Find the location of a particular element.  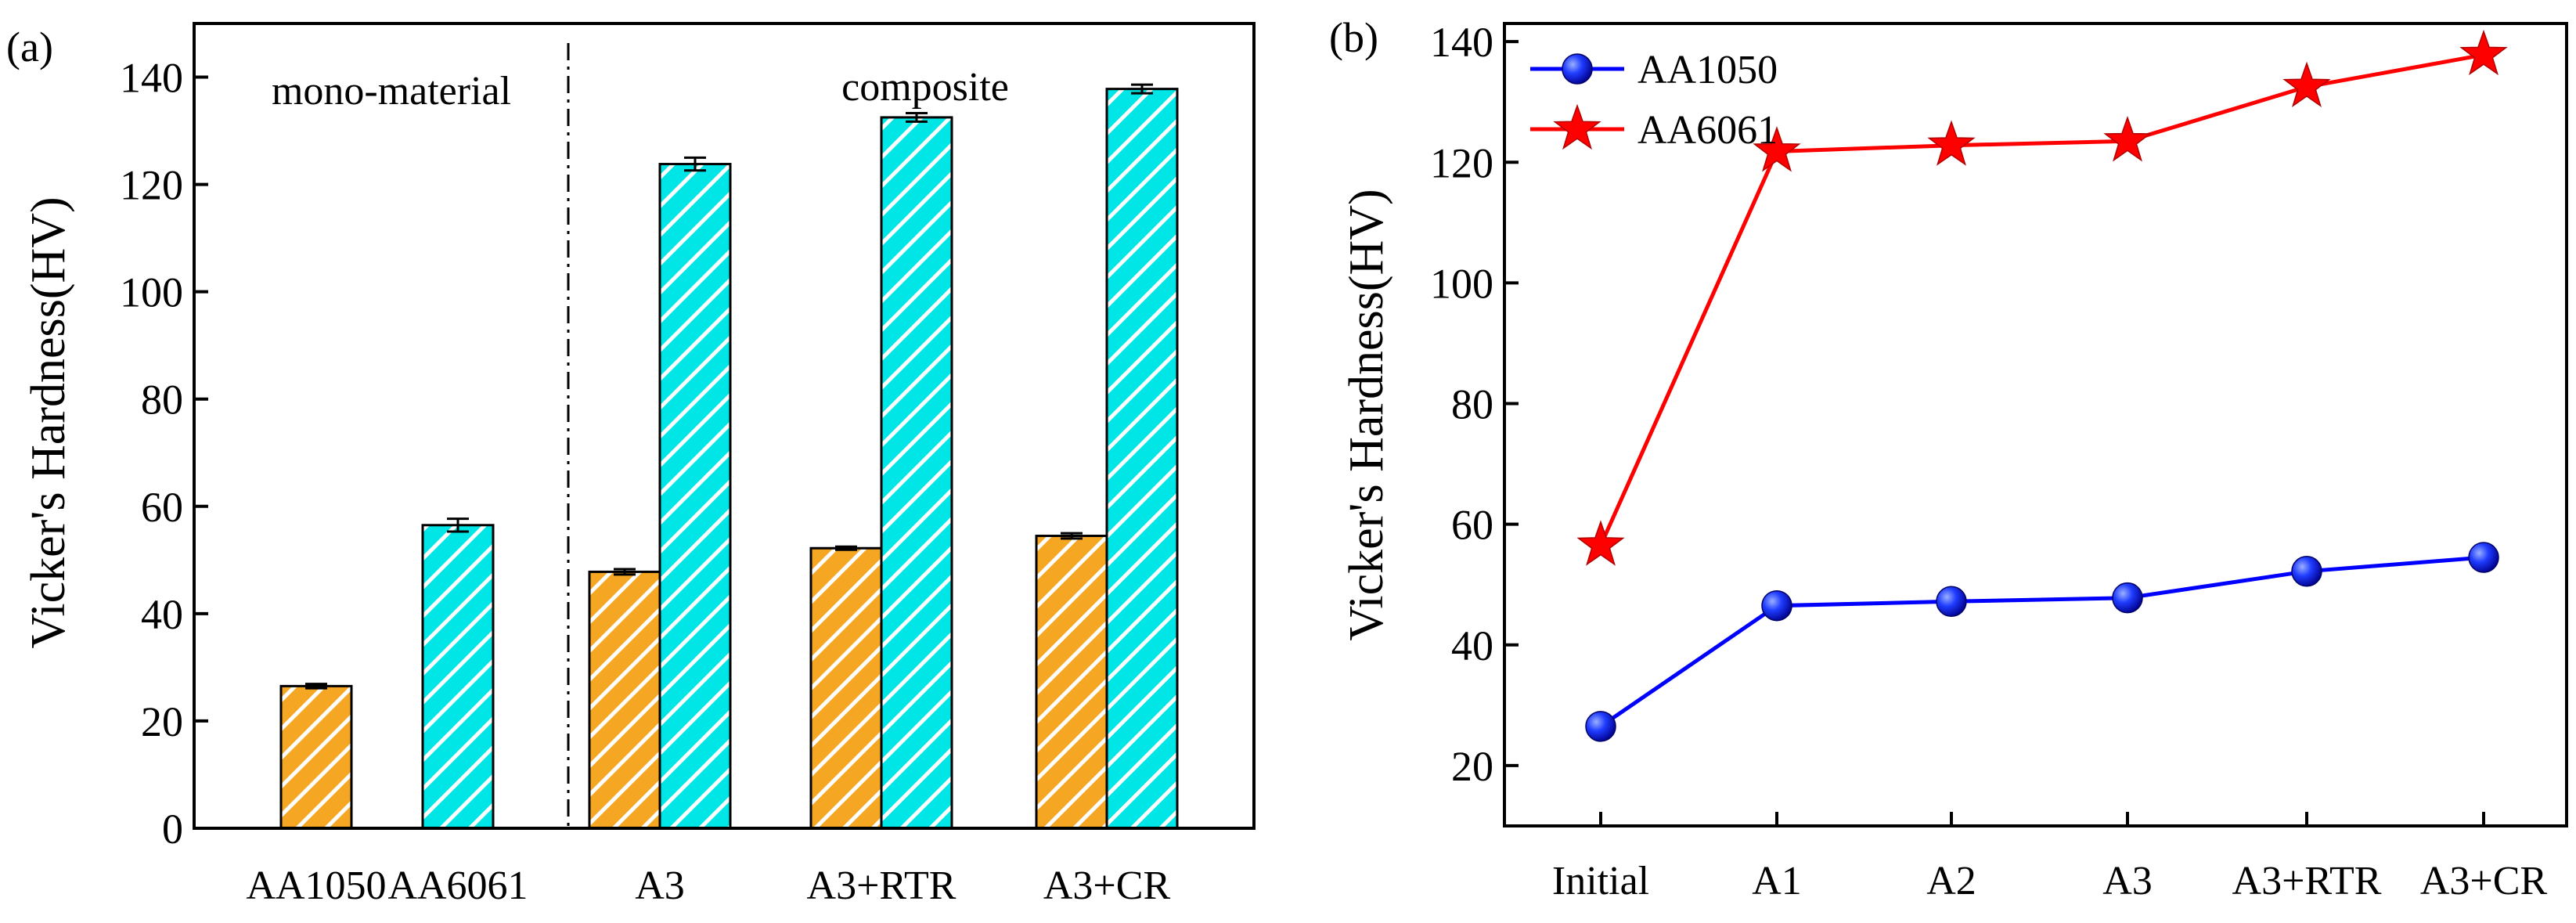

legend-label: AA1050 is located at coordinates (1707, 70).